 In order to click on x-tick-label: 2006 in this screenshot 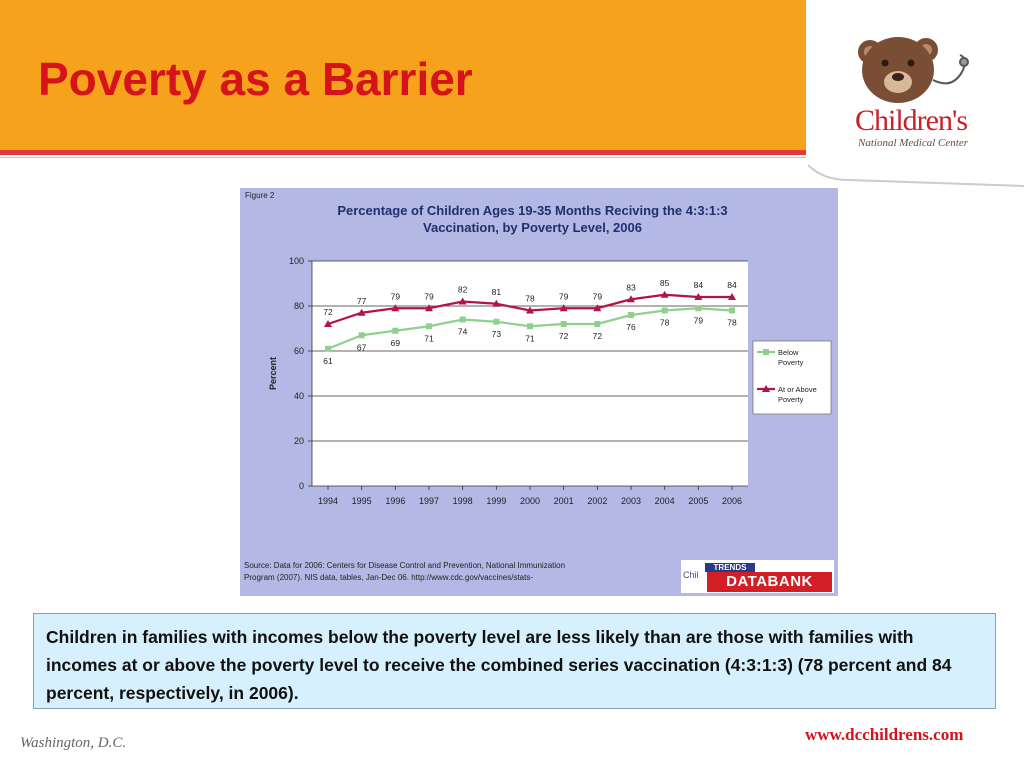, I will do `click(732, 501)`.